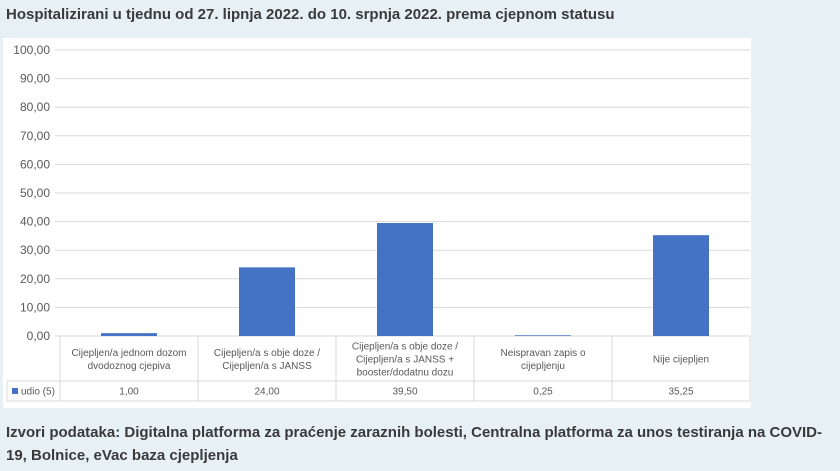 The width and height of the screenshot is (840, 471). What do you see at coordinates (35, 79) in the screenshot?
I see `y-tick-label: 90,00` at bounding box center [35, 79].